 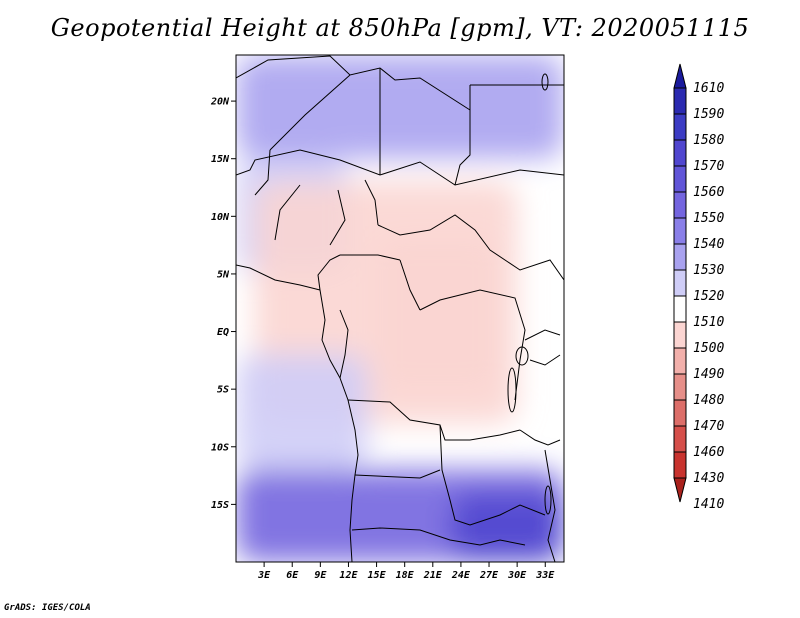 What do you see at coordinates (680, 490) in the screenshot?
I see `colorbar-bottom-arrow` at bounding box center [680, 490].